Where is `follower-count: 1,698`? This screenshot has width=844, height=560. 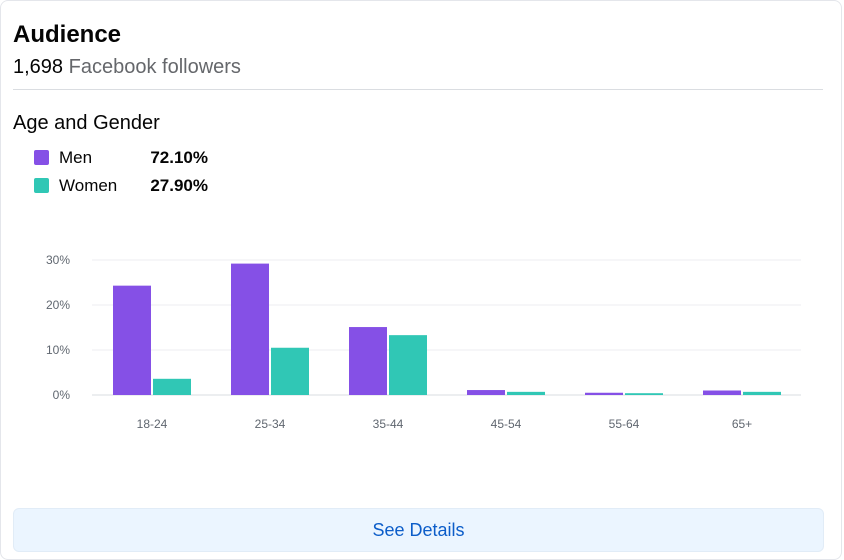
follower-count: 1,698 is located at coordinates (38, 67).